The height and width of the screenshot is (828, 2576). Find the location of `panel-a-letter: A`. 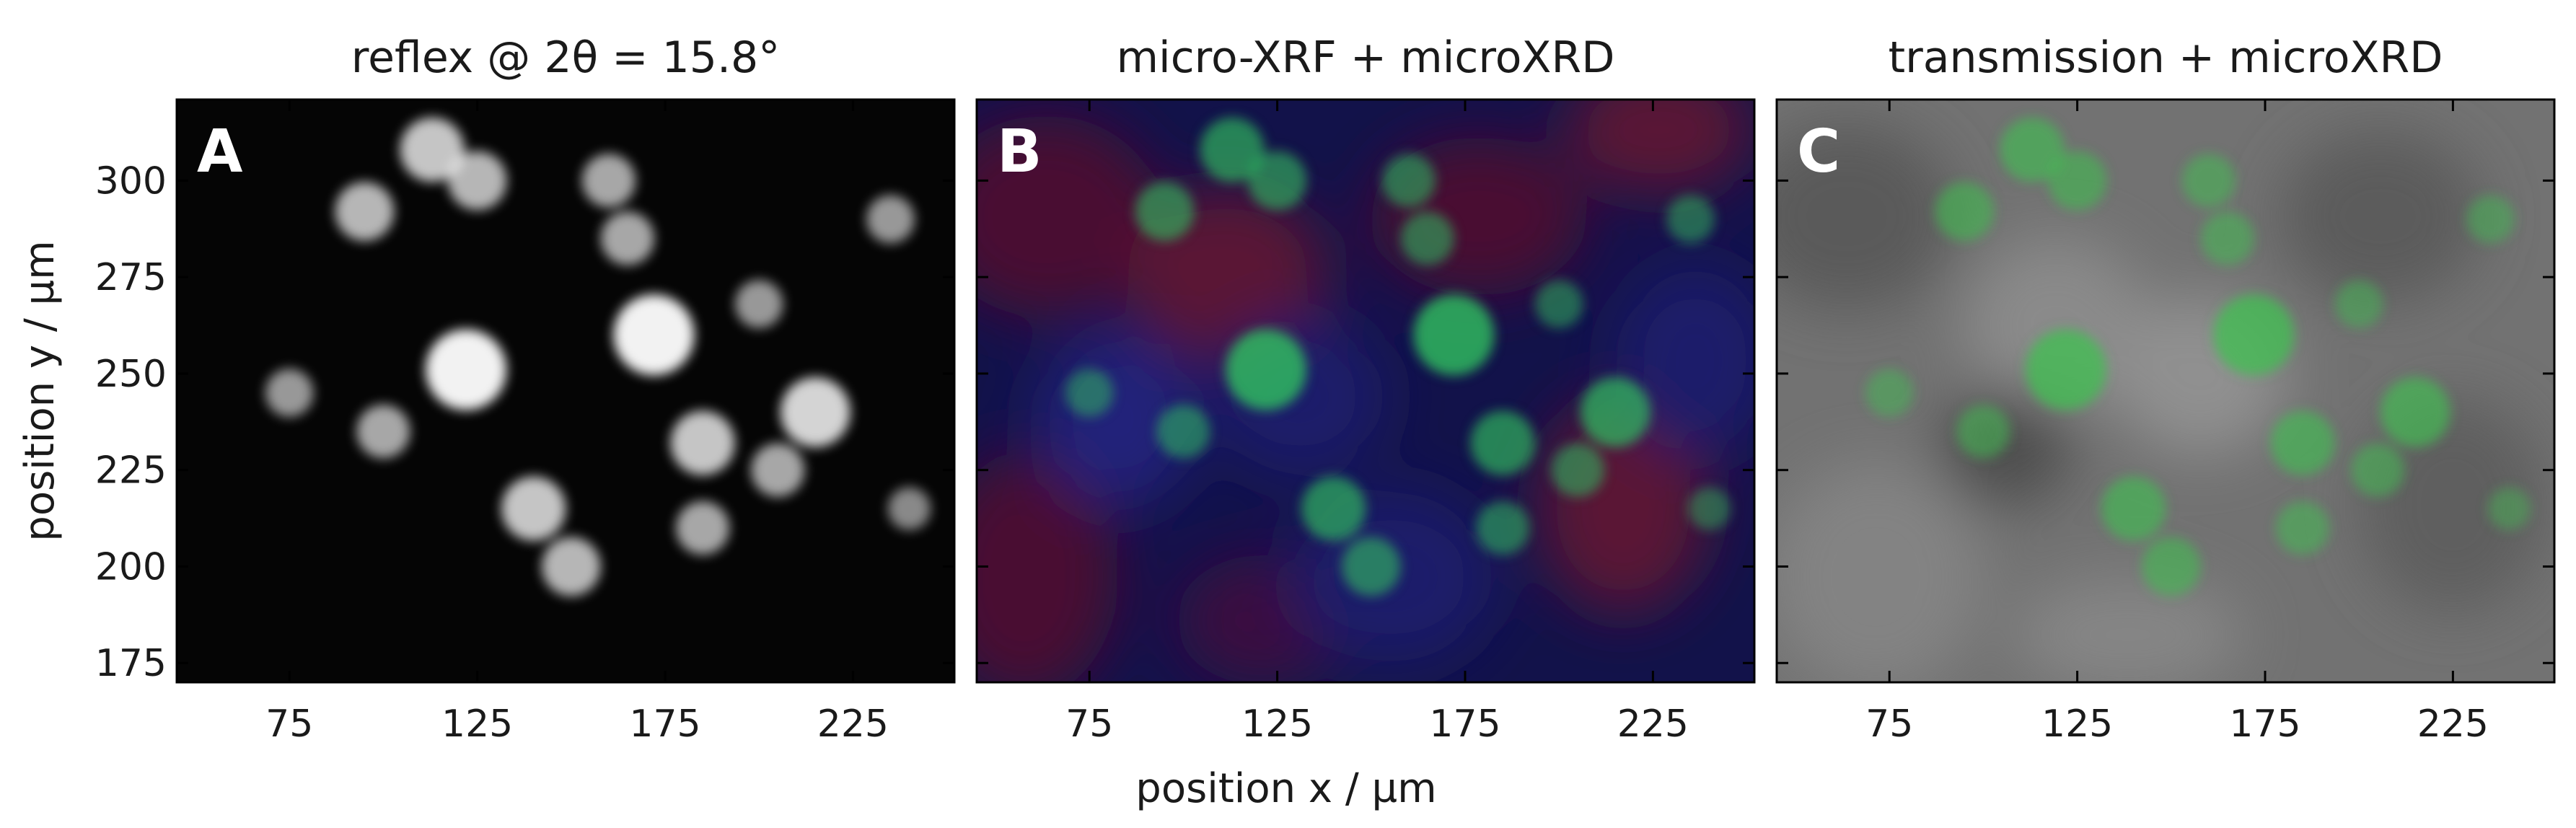

panel-a-letter: A is located at coordinates (220, 152).